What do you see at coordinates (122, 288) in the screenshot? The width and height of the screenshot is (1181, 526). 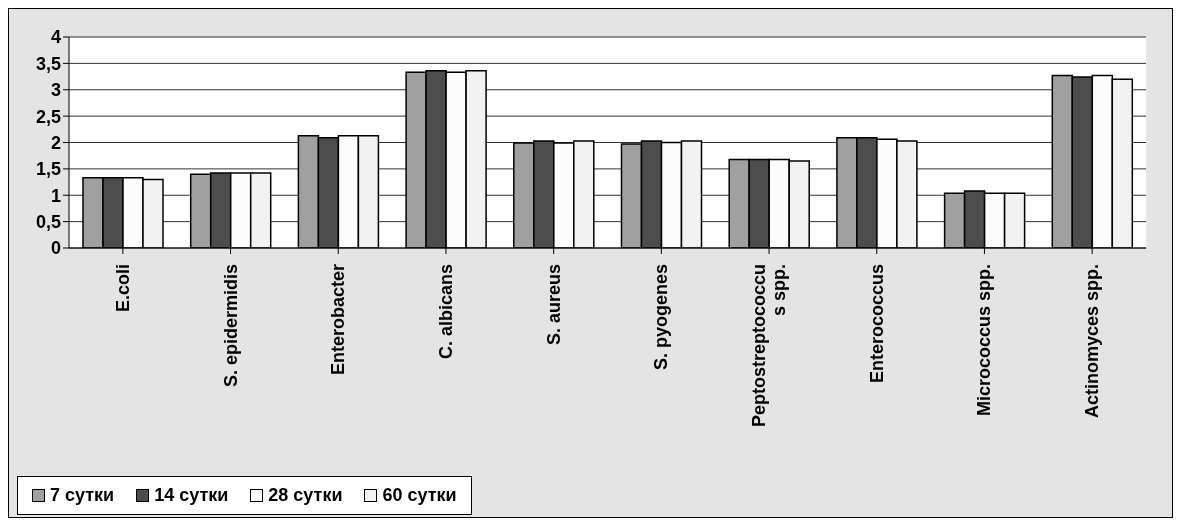 I see `x-tick-label: E.coli` at bounding box center [122, 288].